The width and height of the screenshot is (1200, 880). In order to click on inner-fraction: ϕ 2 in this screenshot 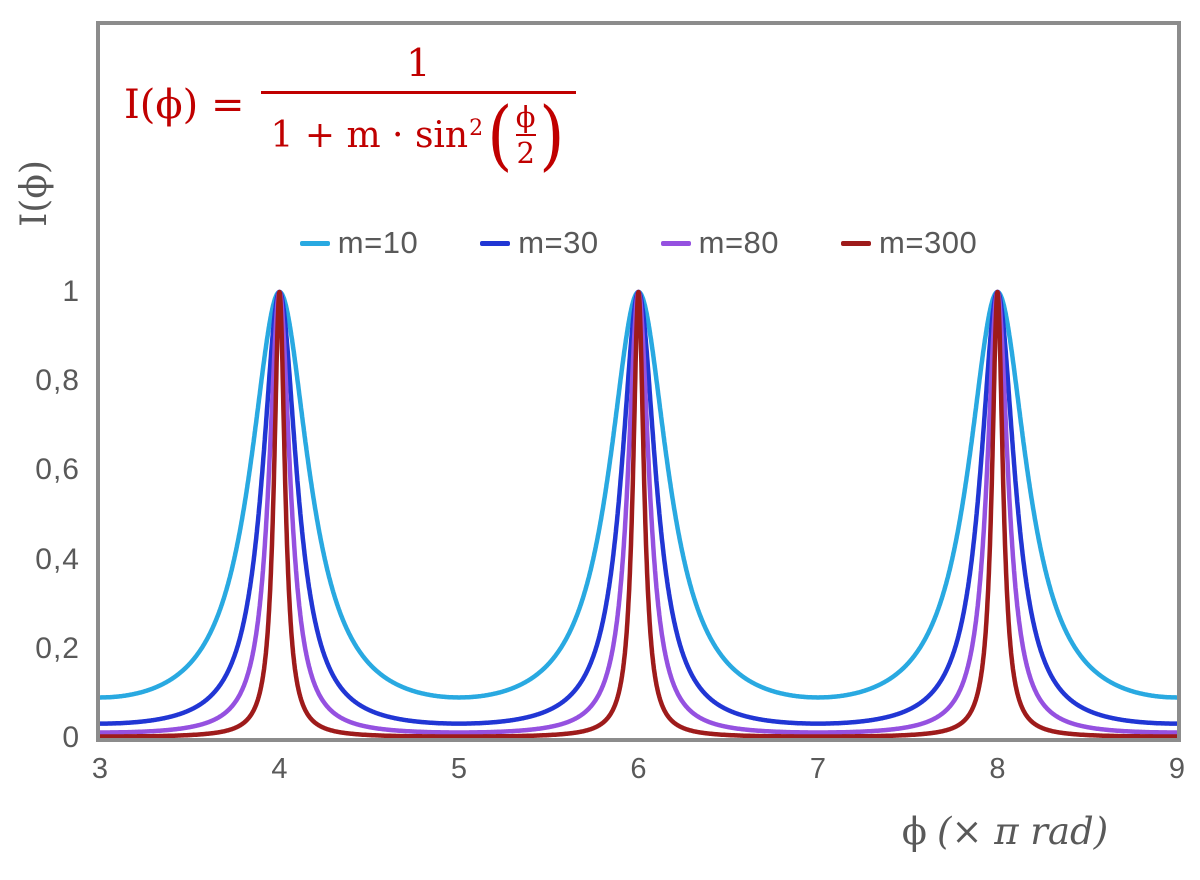, I will do `click(525, 134)`.